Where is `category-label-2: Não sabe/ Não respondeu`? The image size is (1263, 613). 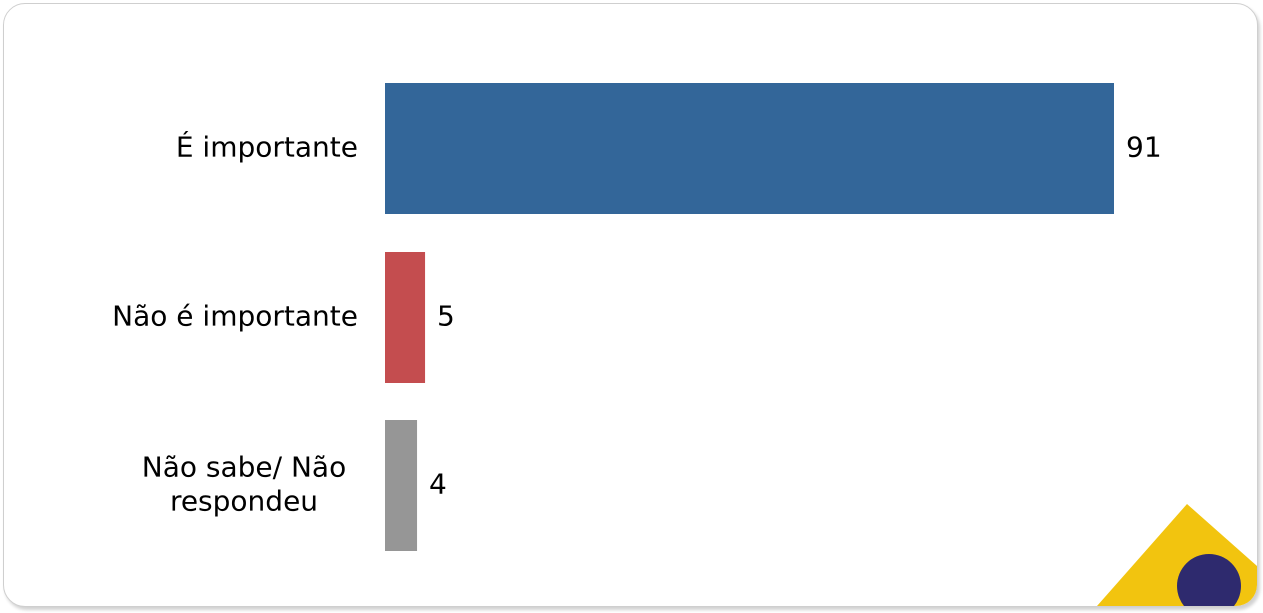 category-label-2: Não sabe/ Não respondeu is located at coordinates (244, 484).